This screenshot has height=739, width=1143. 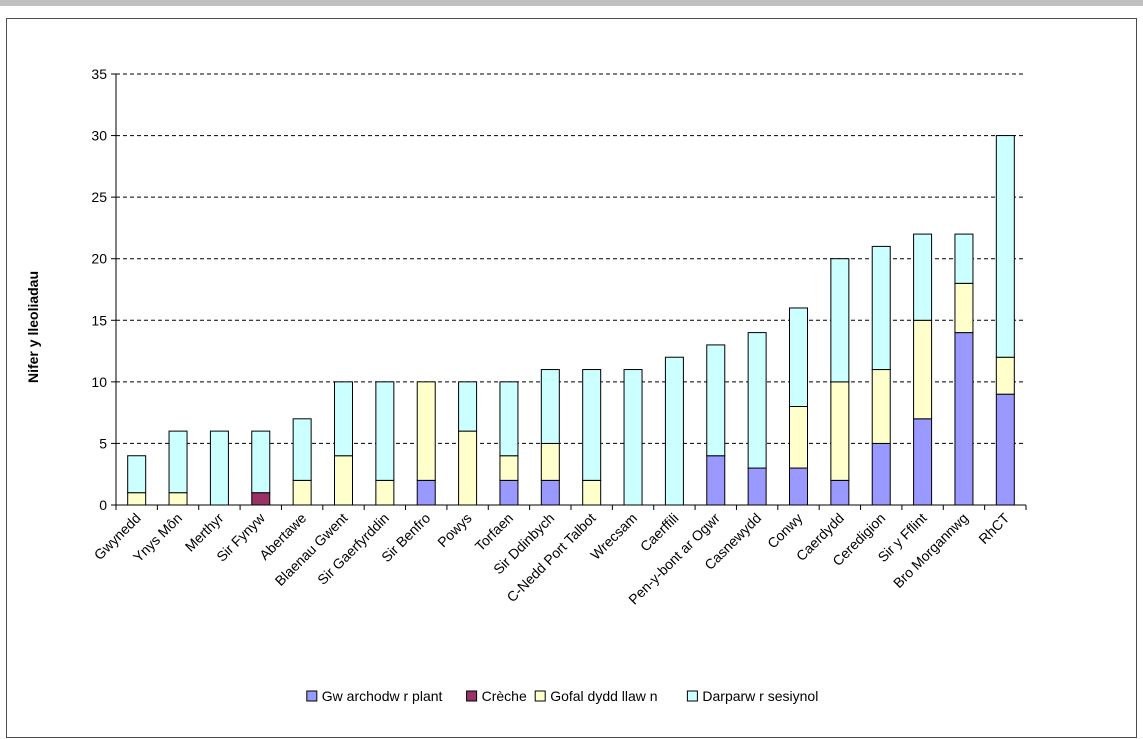 What do you see at coordinates (99, 136) in the screenshot?
I see `y-tick-label: 30` at bounding box center [99, 136].